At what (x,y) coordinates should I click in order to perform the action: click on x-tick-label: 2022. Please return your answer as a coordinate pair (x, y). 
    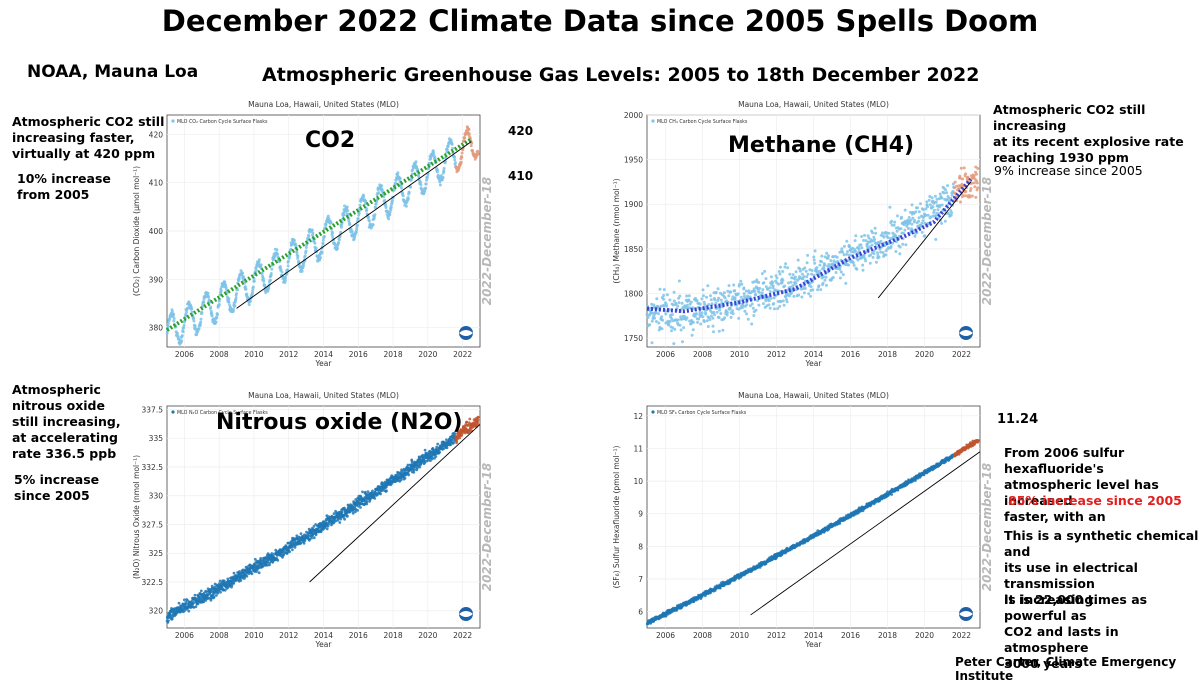
    Looking at the image, I should click on (462, 354).